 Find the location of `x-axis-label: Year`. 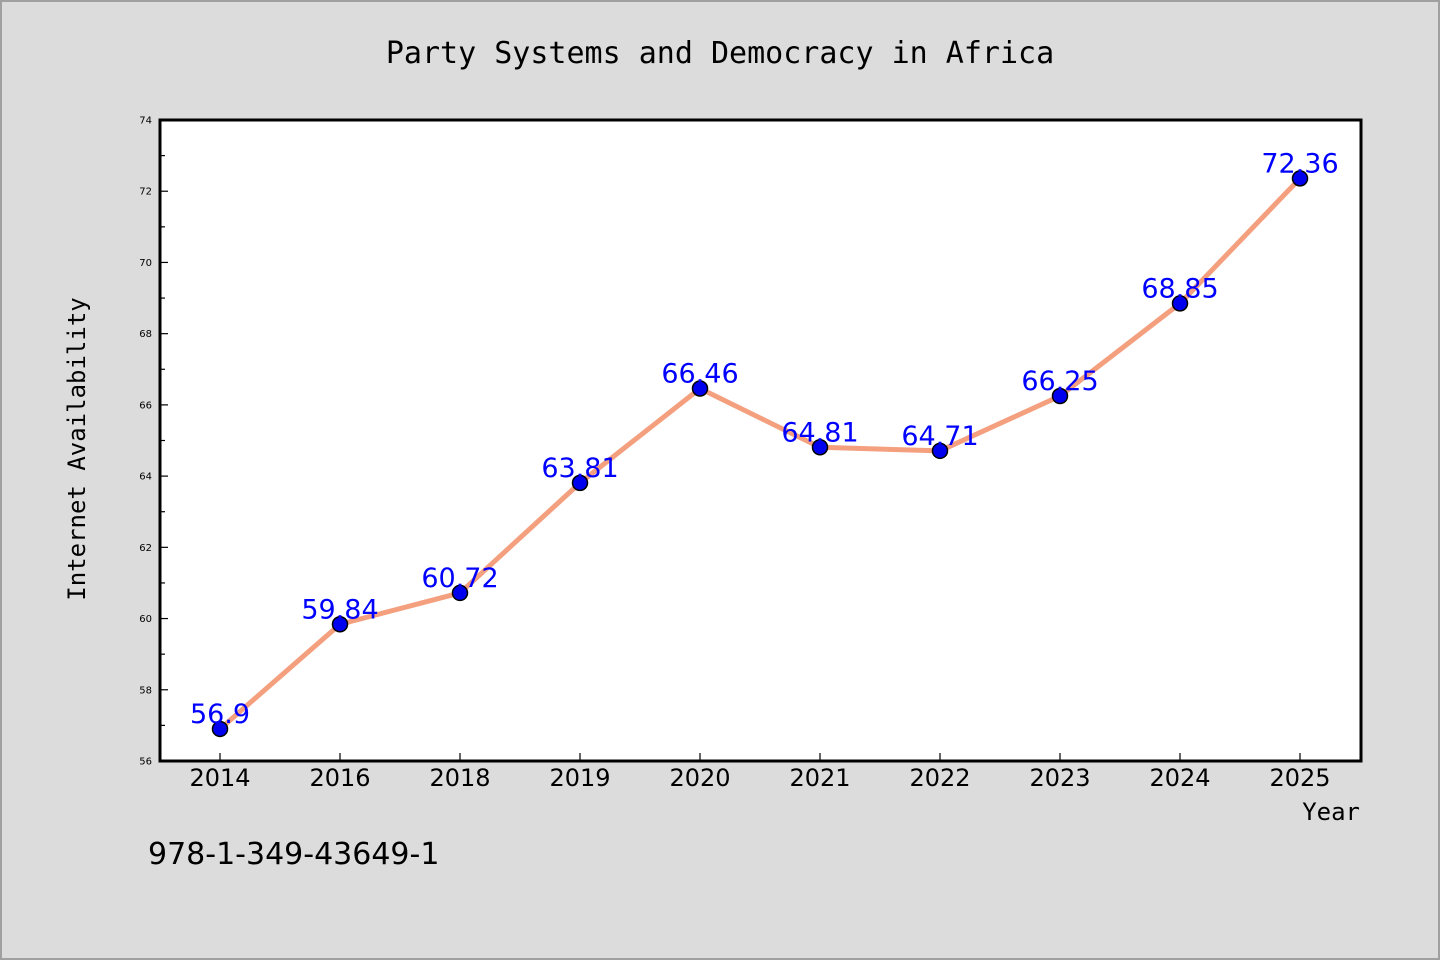

x-axis-label: Year is located at coordinates (1331, 812).